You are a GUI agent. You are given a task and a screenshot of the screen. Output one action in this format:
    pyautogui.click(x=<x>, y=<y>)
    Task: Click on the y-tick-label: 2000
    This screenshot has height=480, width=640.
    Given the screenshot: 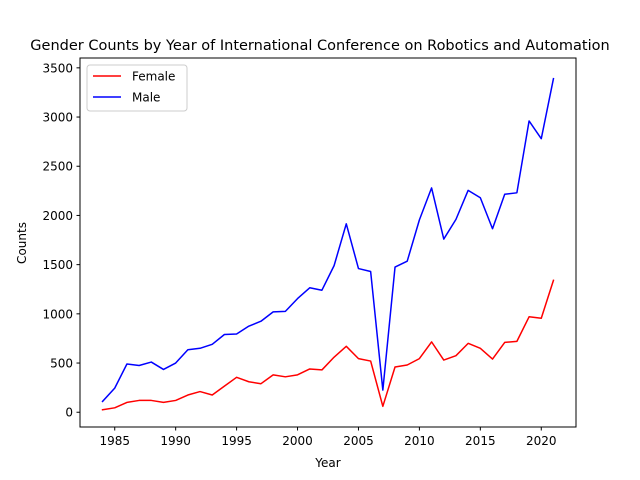 What is the action you would take?
    pyautogui.click(x=57, y=216)
    